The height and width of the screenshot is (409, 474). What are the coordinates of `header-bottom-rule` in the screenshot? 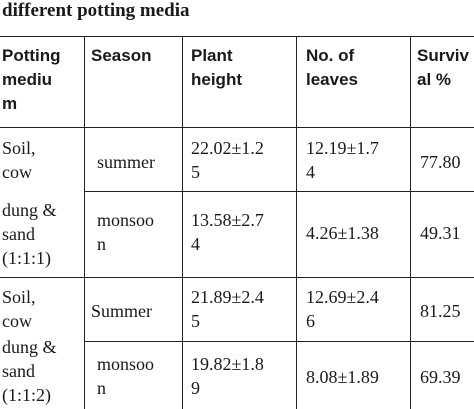 It's located at (237, 127).